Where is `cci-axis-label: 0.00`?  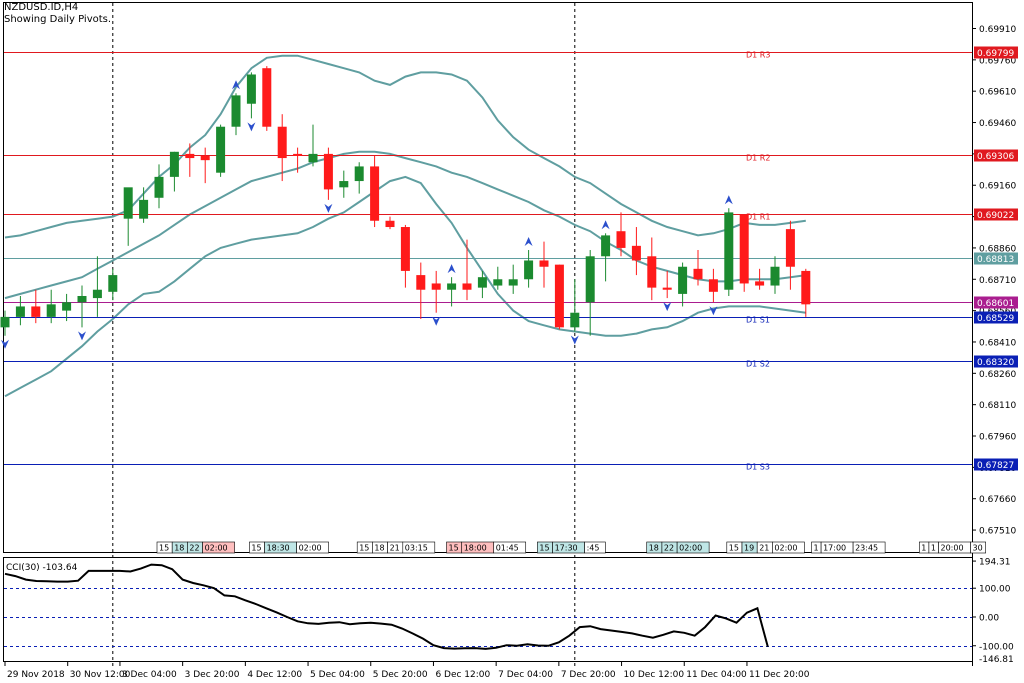
cci-axis-label: 0.00 is located at coordinates (989, 618).